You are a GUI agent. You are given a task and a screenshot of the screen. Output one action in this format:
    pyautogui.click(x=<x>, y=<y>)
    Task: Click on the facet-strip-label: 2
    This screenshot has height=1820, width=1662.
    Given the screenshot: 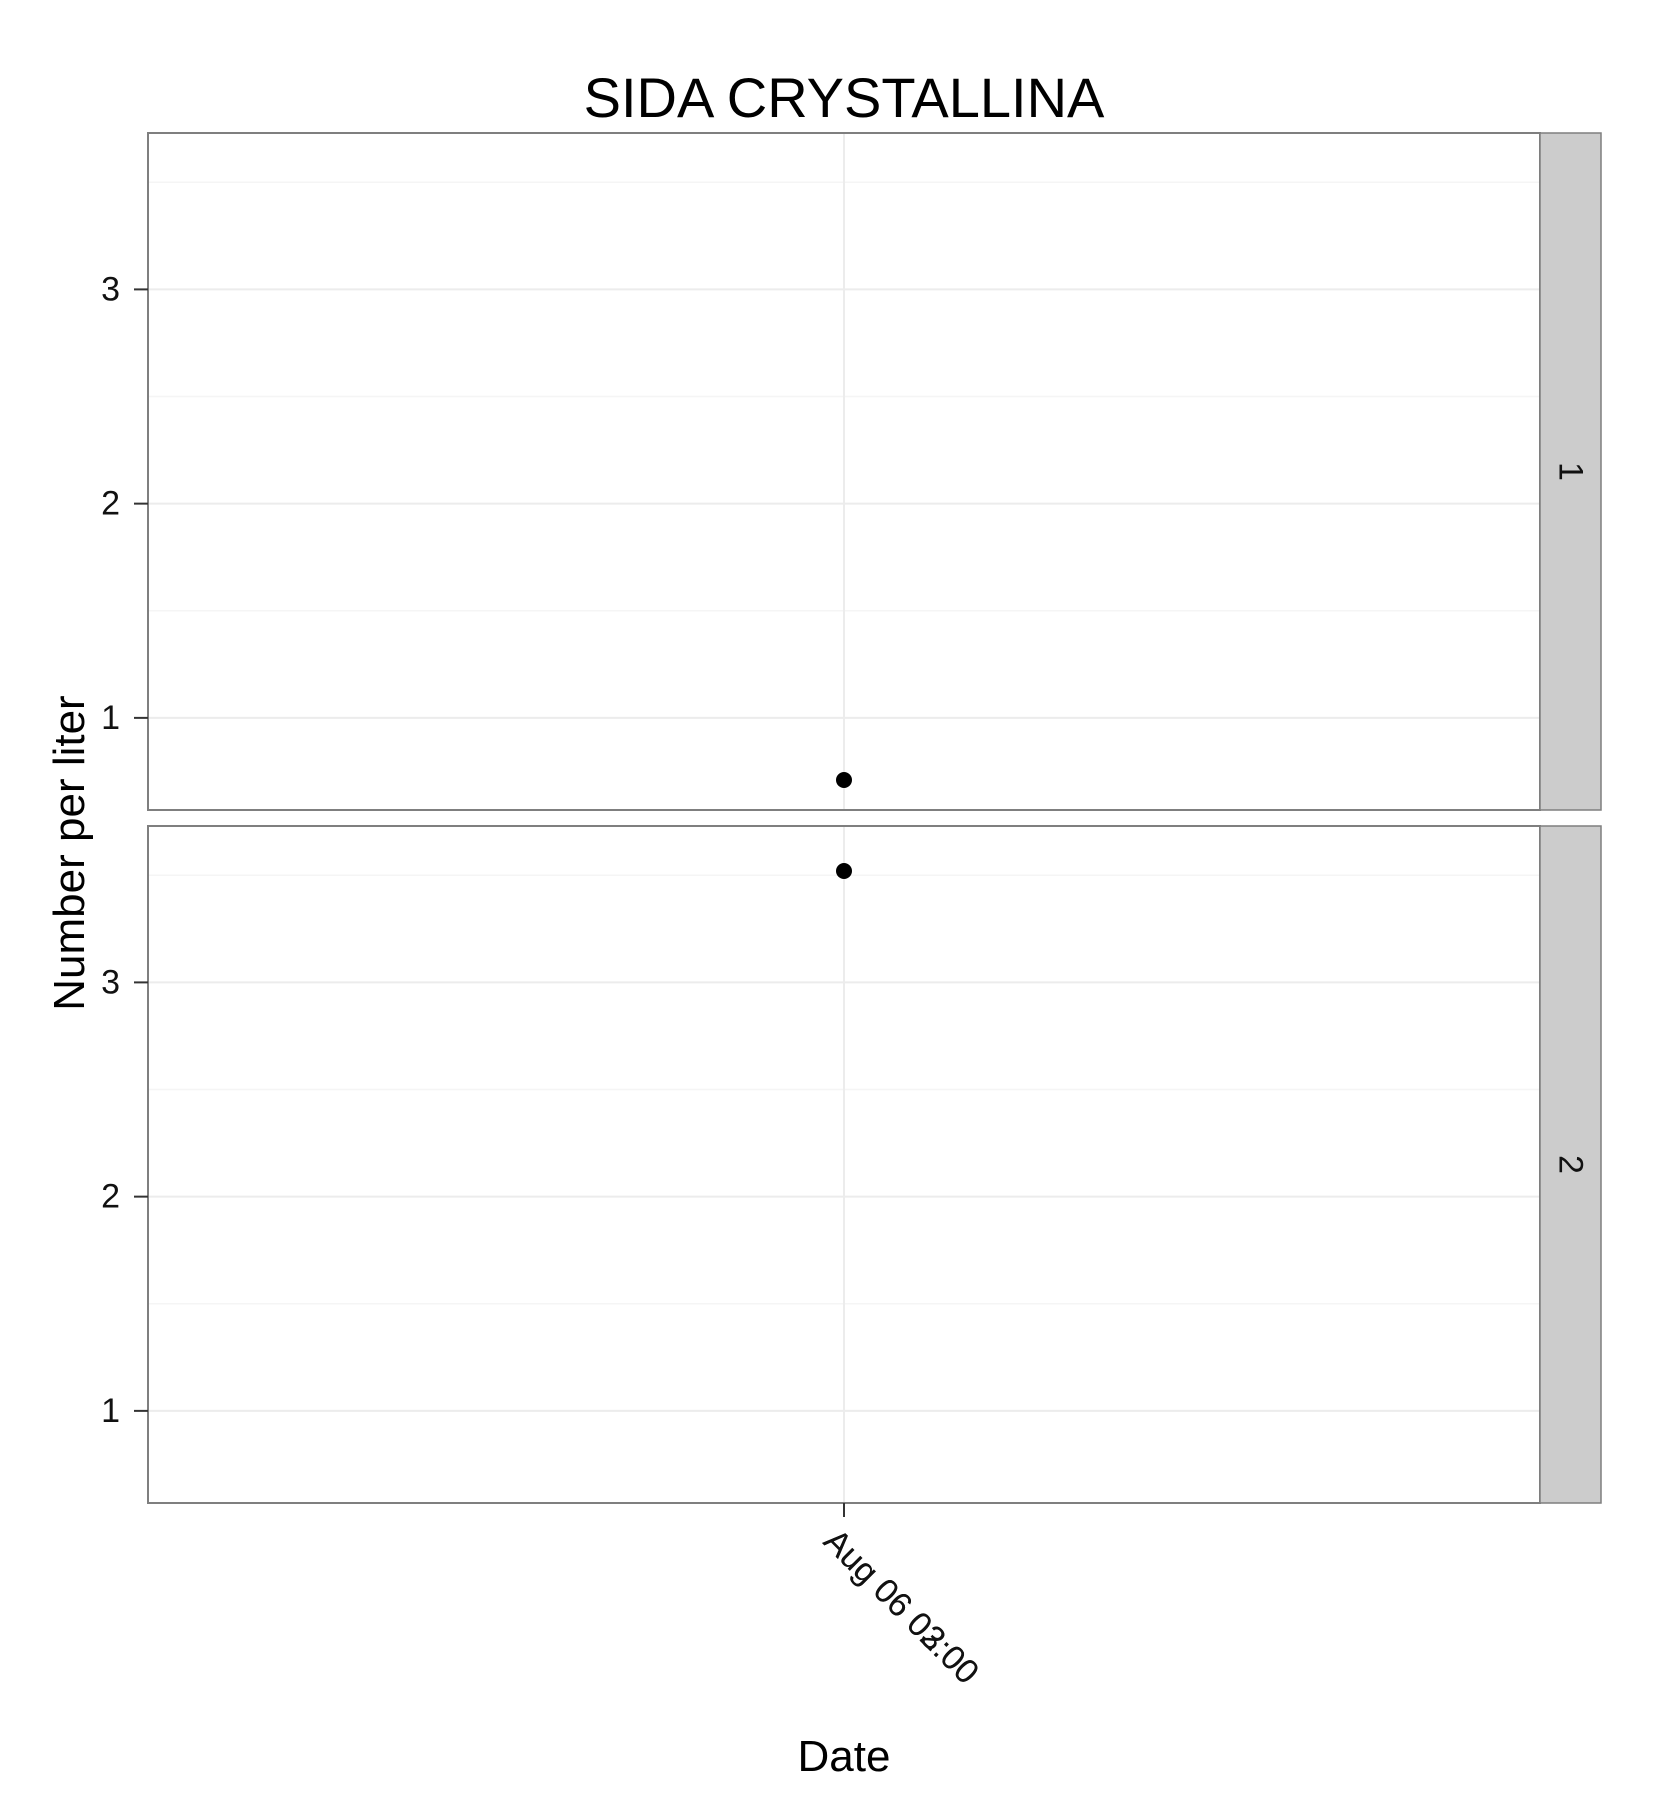 What is the action you would take?
    pyautogui.click(x=1571, y=1164)
    